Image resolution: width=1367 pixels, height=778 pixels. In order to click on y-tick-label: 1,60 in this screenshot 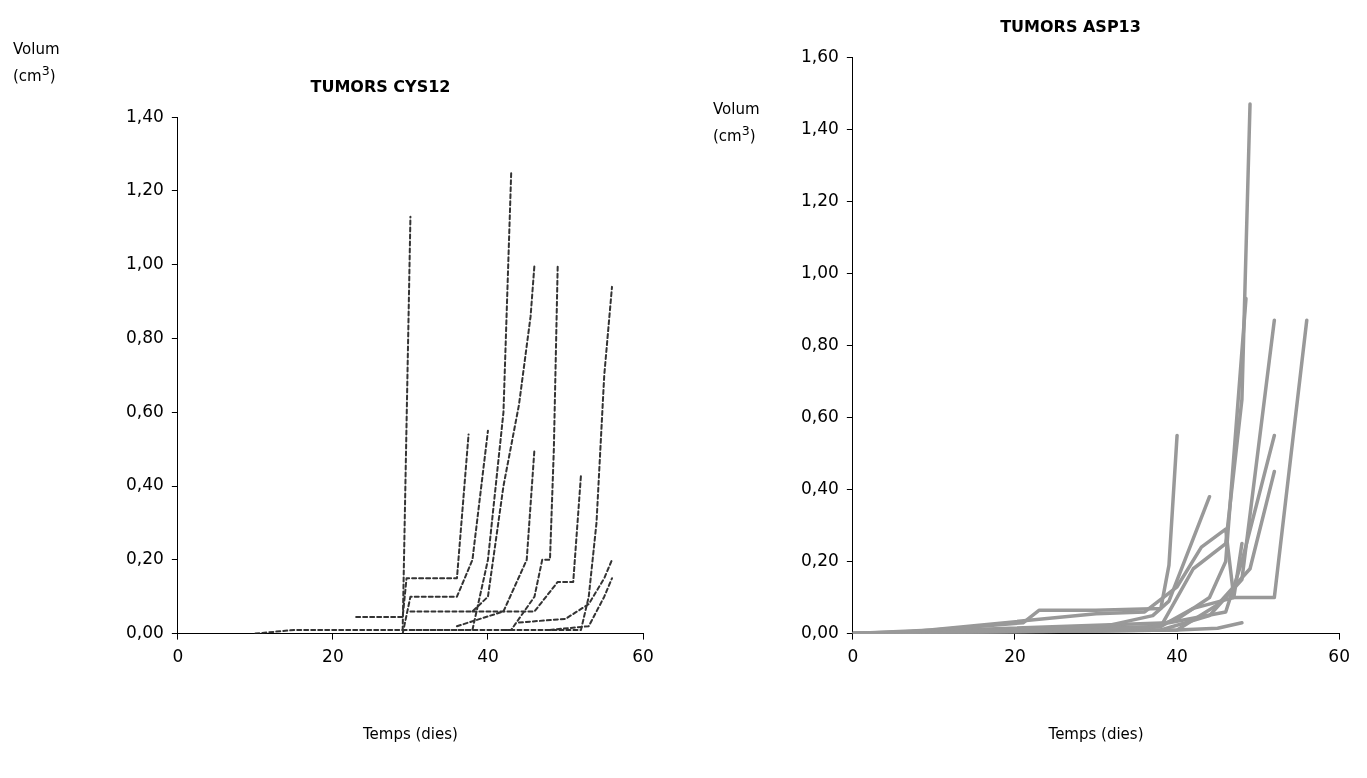, I will do `click(819, 55)`.